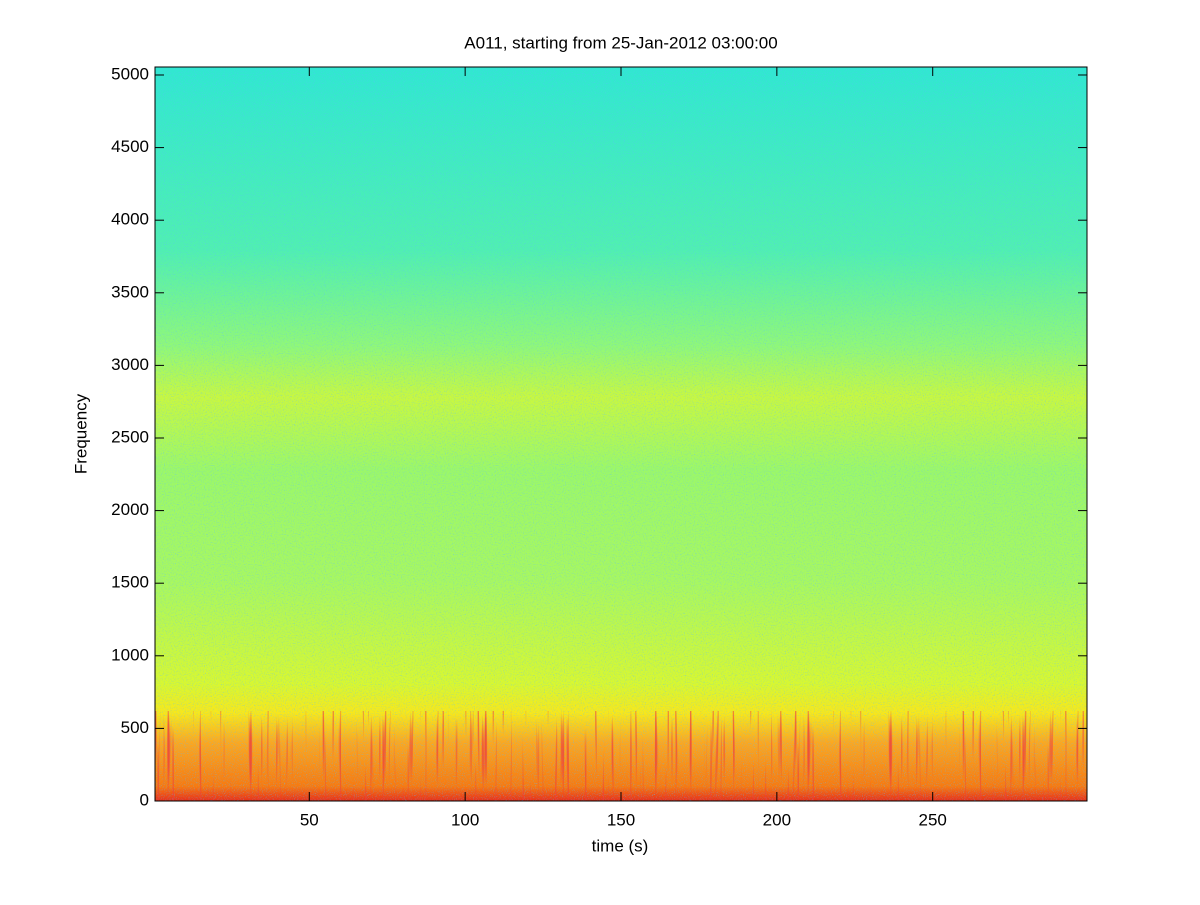 Image resolution: width=1200 pixels, height=905 pixels. I want to click on y-tick-label: 1500, so click(130, 582).